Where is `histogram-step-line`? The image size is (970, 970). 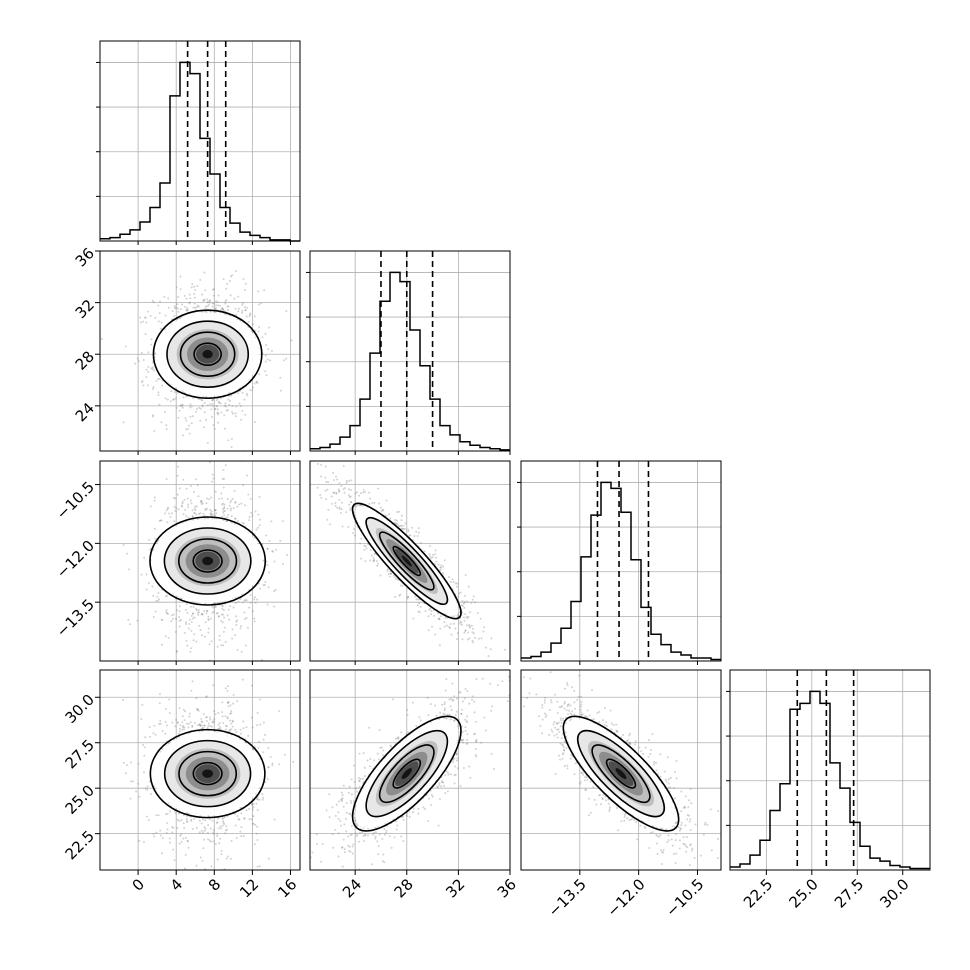
histogram-step-line is located at coordinates (200, 151).